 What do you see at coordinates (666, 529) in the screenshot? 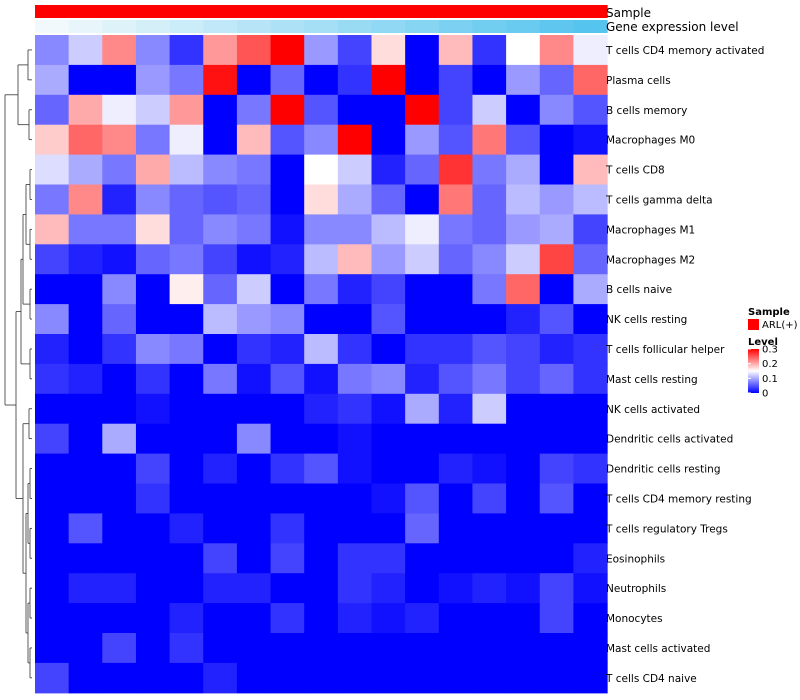
I see `row-label: T cells regulatory Tregs` at bounding box center [666, 529].